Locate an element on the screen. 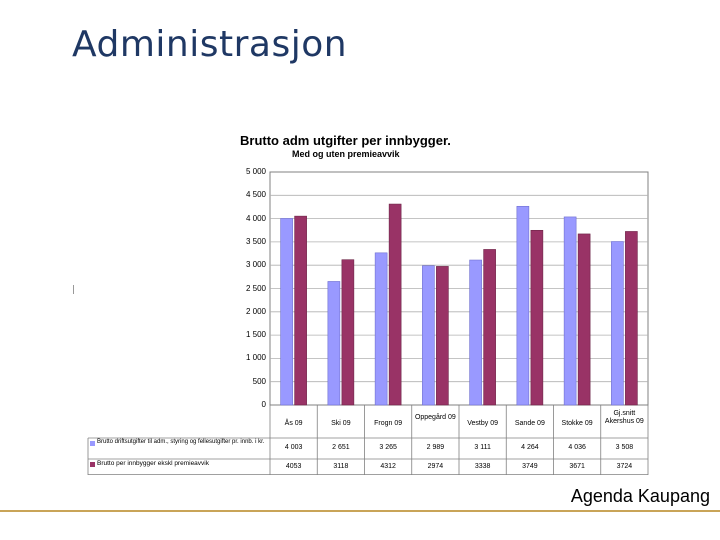 The image size is (720, 540). table-cell: 3338 is located at coordinates (482, 466).